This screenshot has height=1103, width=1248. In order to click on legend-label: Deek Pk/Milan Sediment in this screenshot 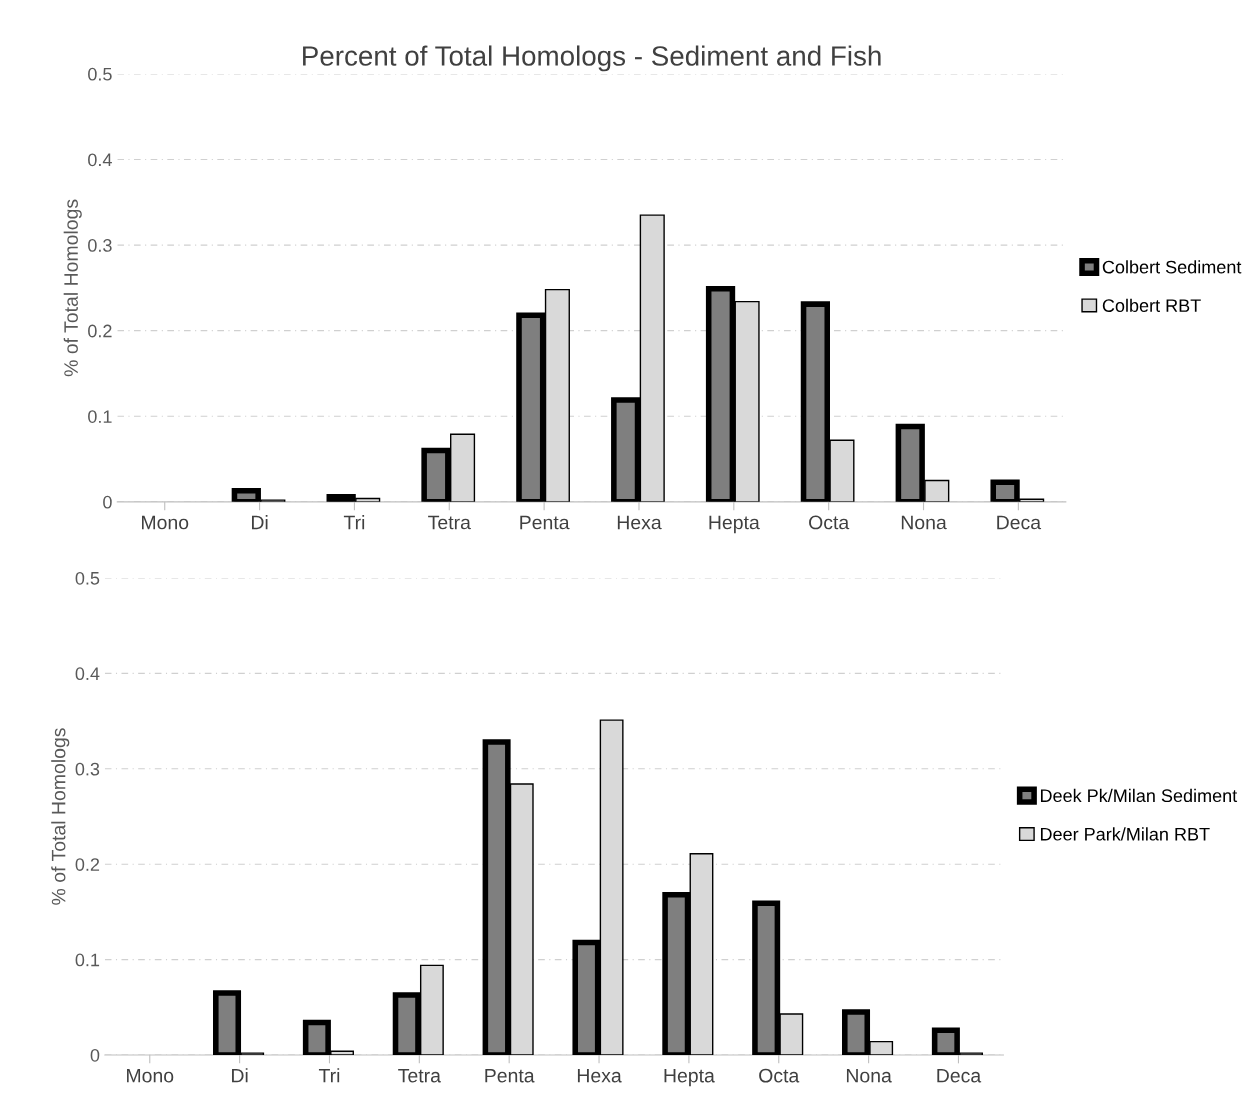, I will do `click(1139, 795)`.